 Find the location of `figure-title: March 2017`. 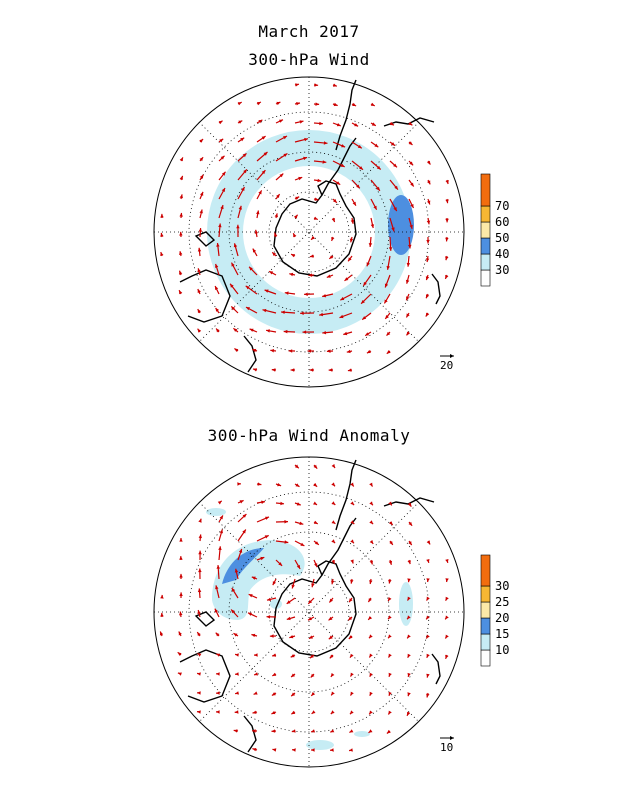

figure-title: March 2017 is located at coordinates (309, 31).